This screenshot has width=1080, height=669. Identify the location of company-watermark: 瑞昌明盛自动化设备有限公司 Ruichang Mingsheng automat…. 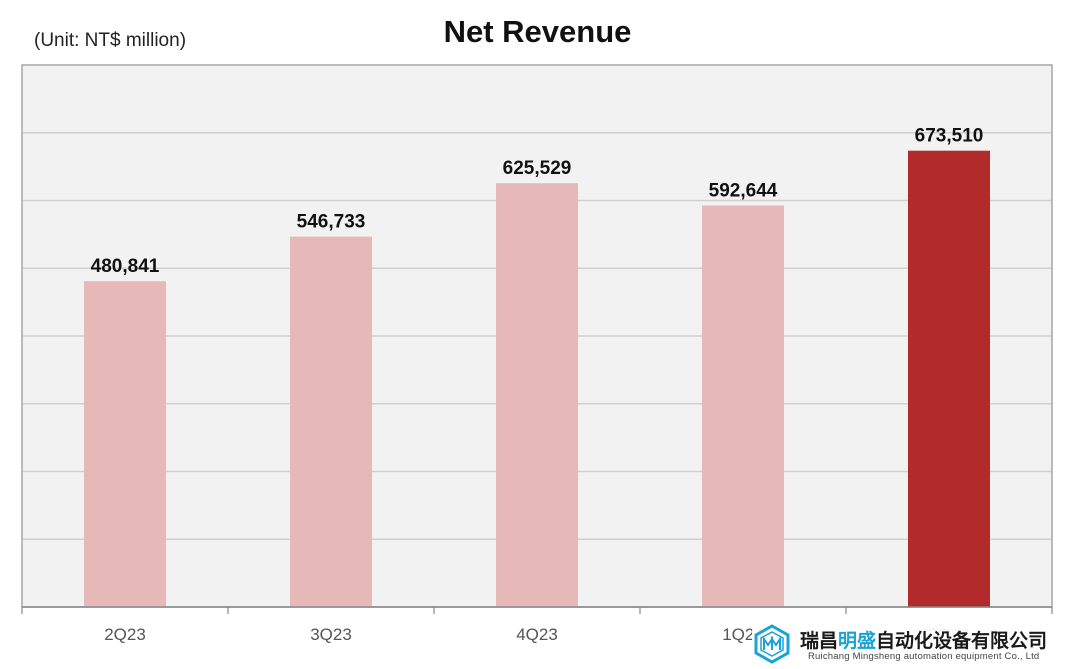
(916, 644).